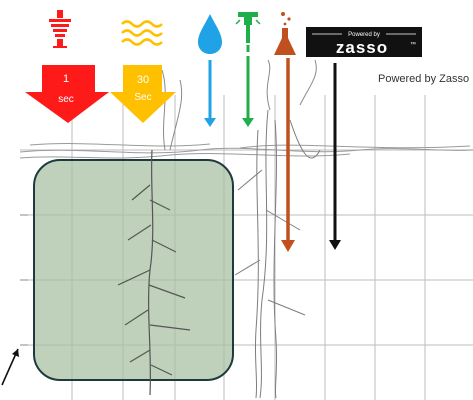 The image size is (473, 400). I want to click on yellow-arrow-time-unit: Sec, so click(142, 97).